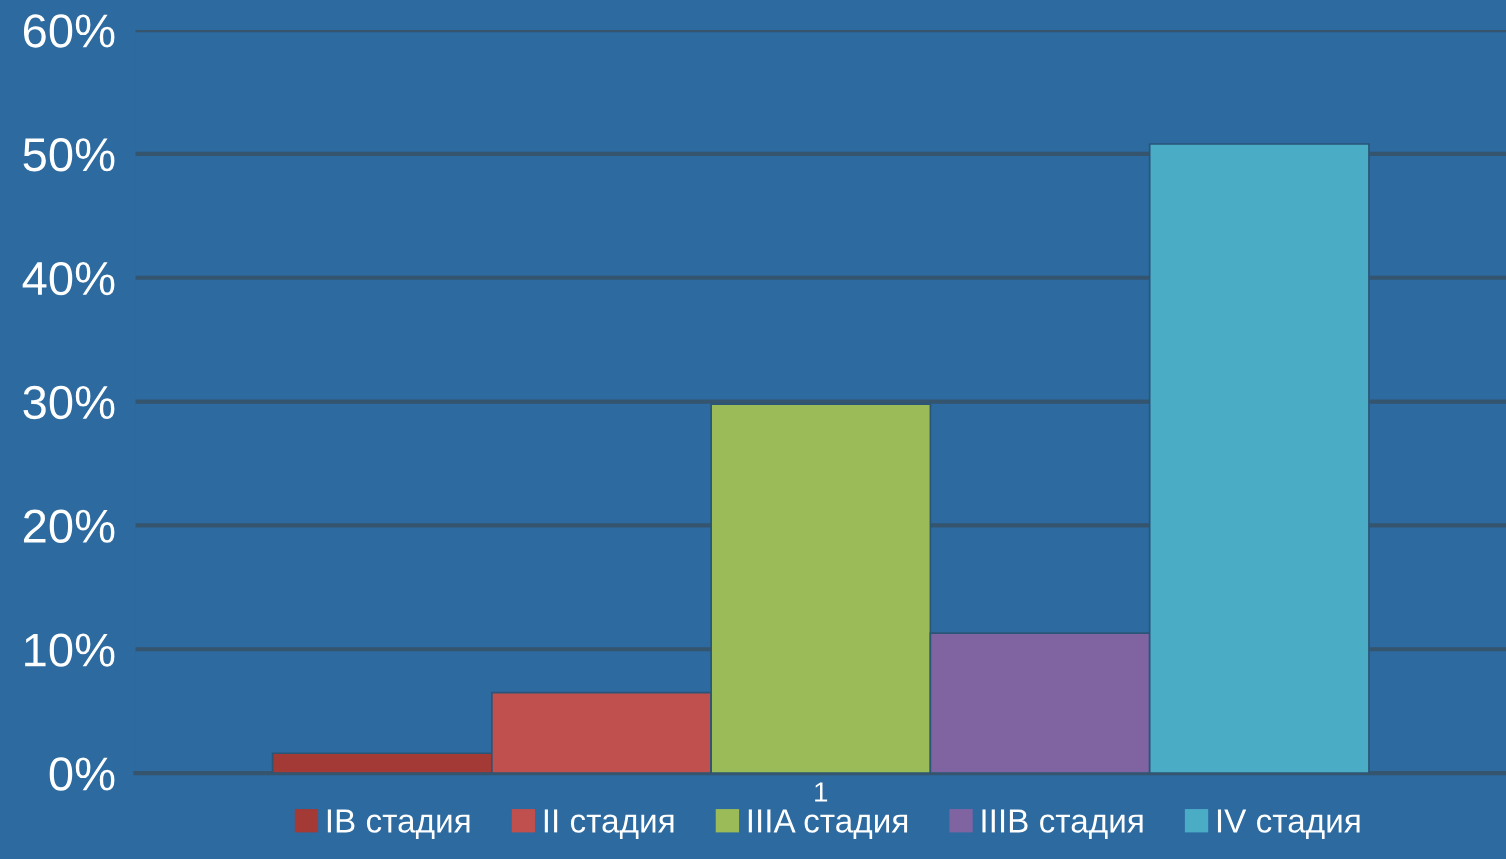  Describe the element at coordinates (821, 792) in the screenshot. I see `x-tick-label: 1` at that location.